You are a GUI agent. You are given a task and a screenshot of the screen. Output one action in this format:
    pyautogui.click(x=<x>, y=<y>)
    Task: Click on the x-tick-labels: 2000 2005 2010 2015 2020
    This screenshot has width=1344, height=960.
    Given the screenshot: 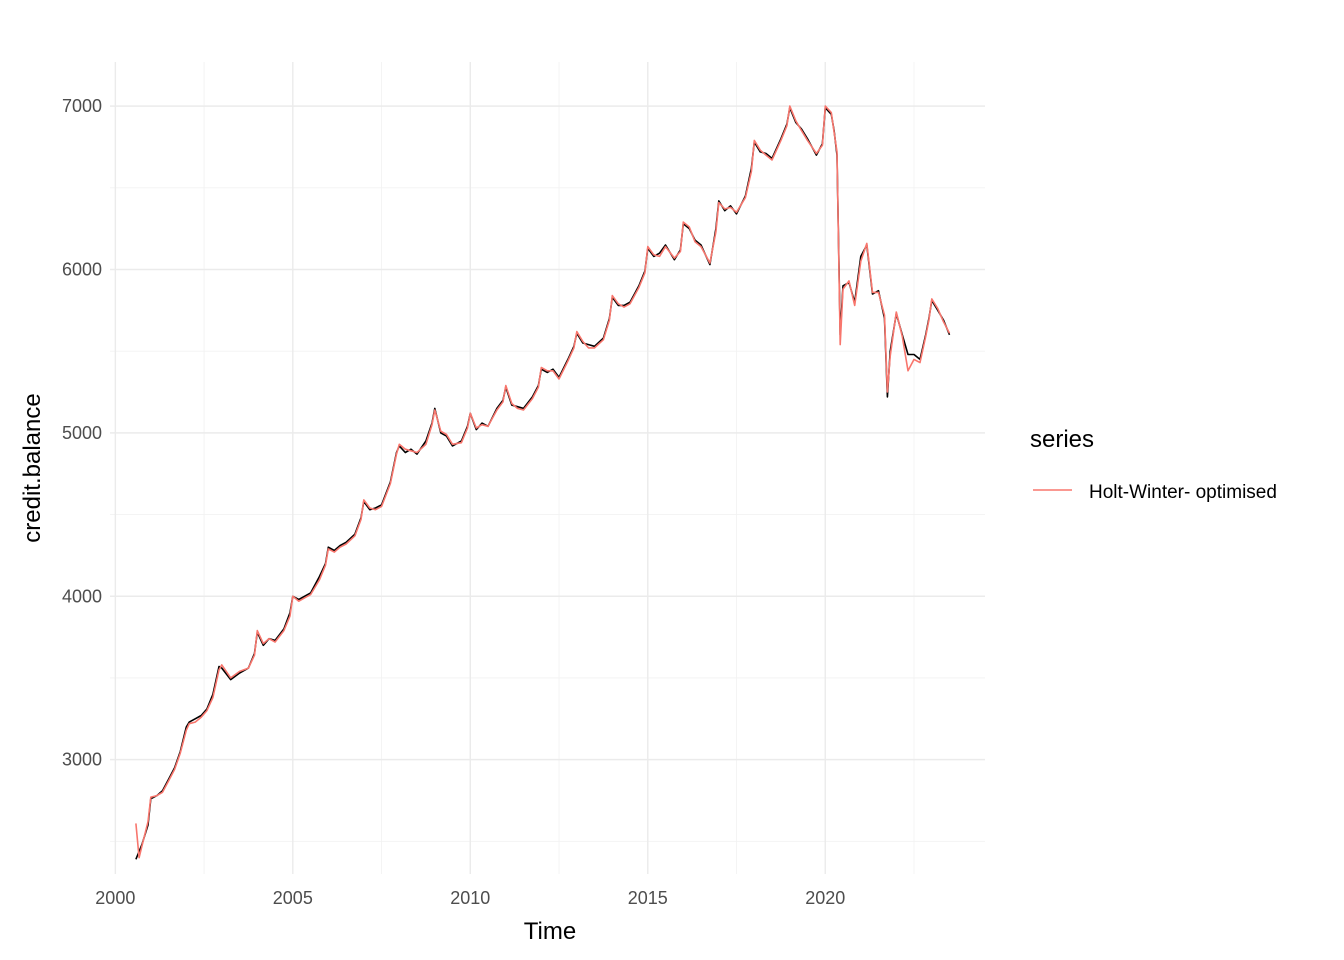 What is the action you would take?
    pyautogui.click(x=470, y=898)
    